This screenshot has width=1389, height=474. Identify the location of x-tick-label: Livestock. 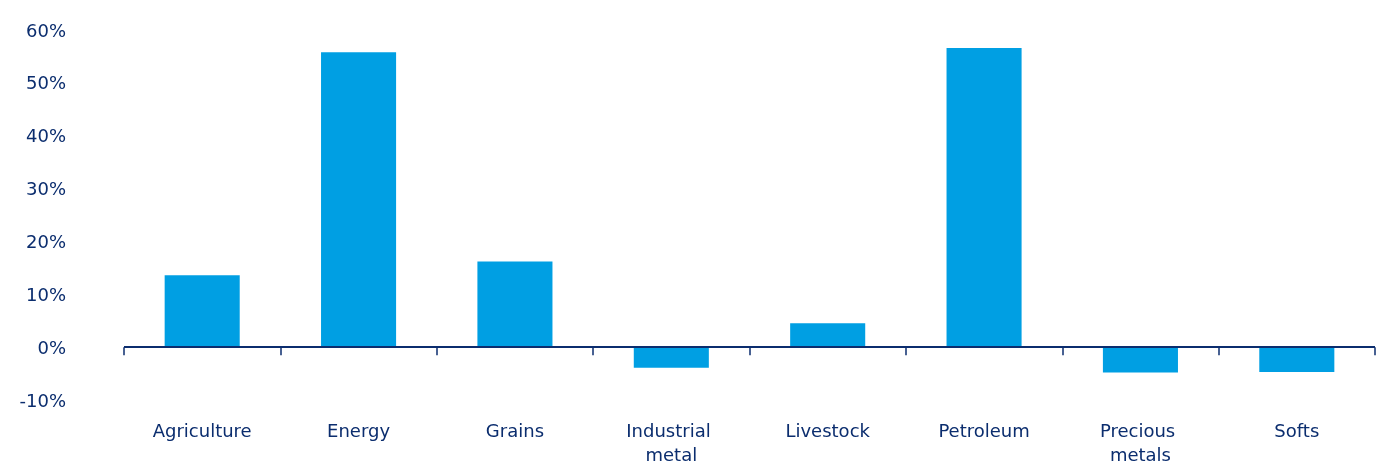
(828, 430).